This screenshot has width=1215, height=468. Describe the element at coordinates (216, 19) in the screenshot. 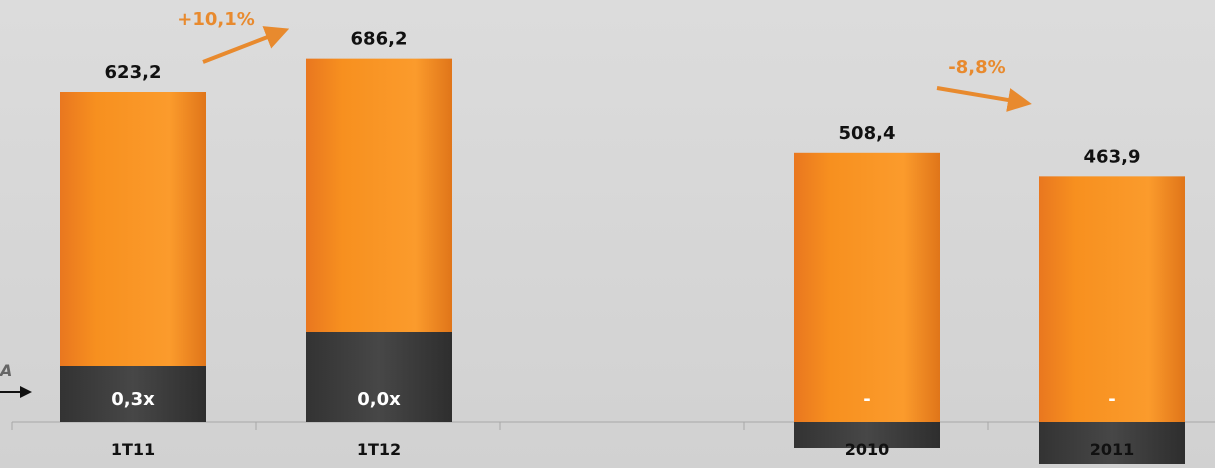

I see `growth-label-1t: +10,1%` at that location.